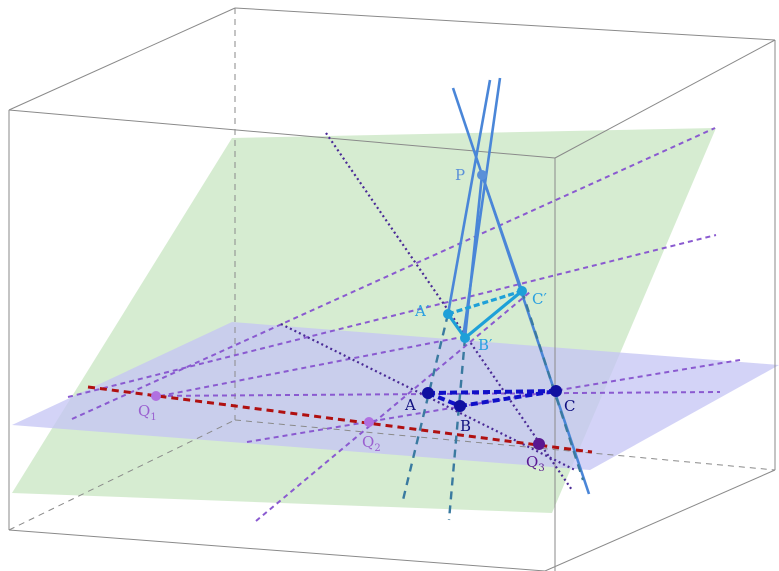  I want to click on label-q2: Q2, so click(371, 443).